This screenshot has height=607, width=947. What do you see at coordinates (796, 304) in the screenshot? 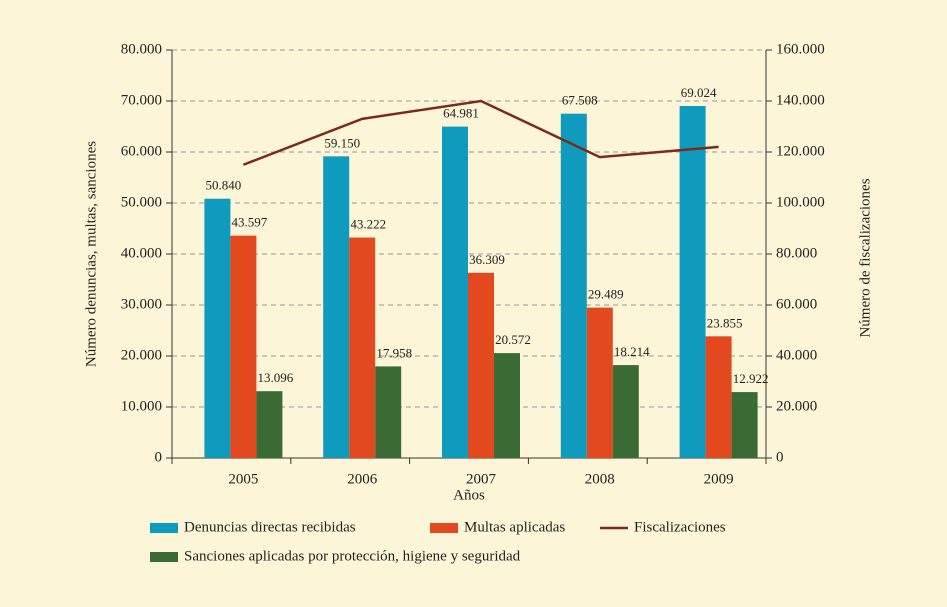
I see `y2-tick-label: 60.000` at bounding box center [796, 304].